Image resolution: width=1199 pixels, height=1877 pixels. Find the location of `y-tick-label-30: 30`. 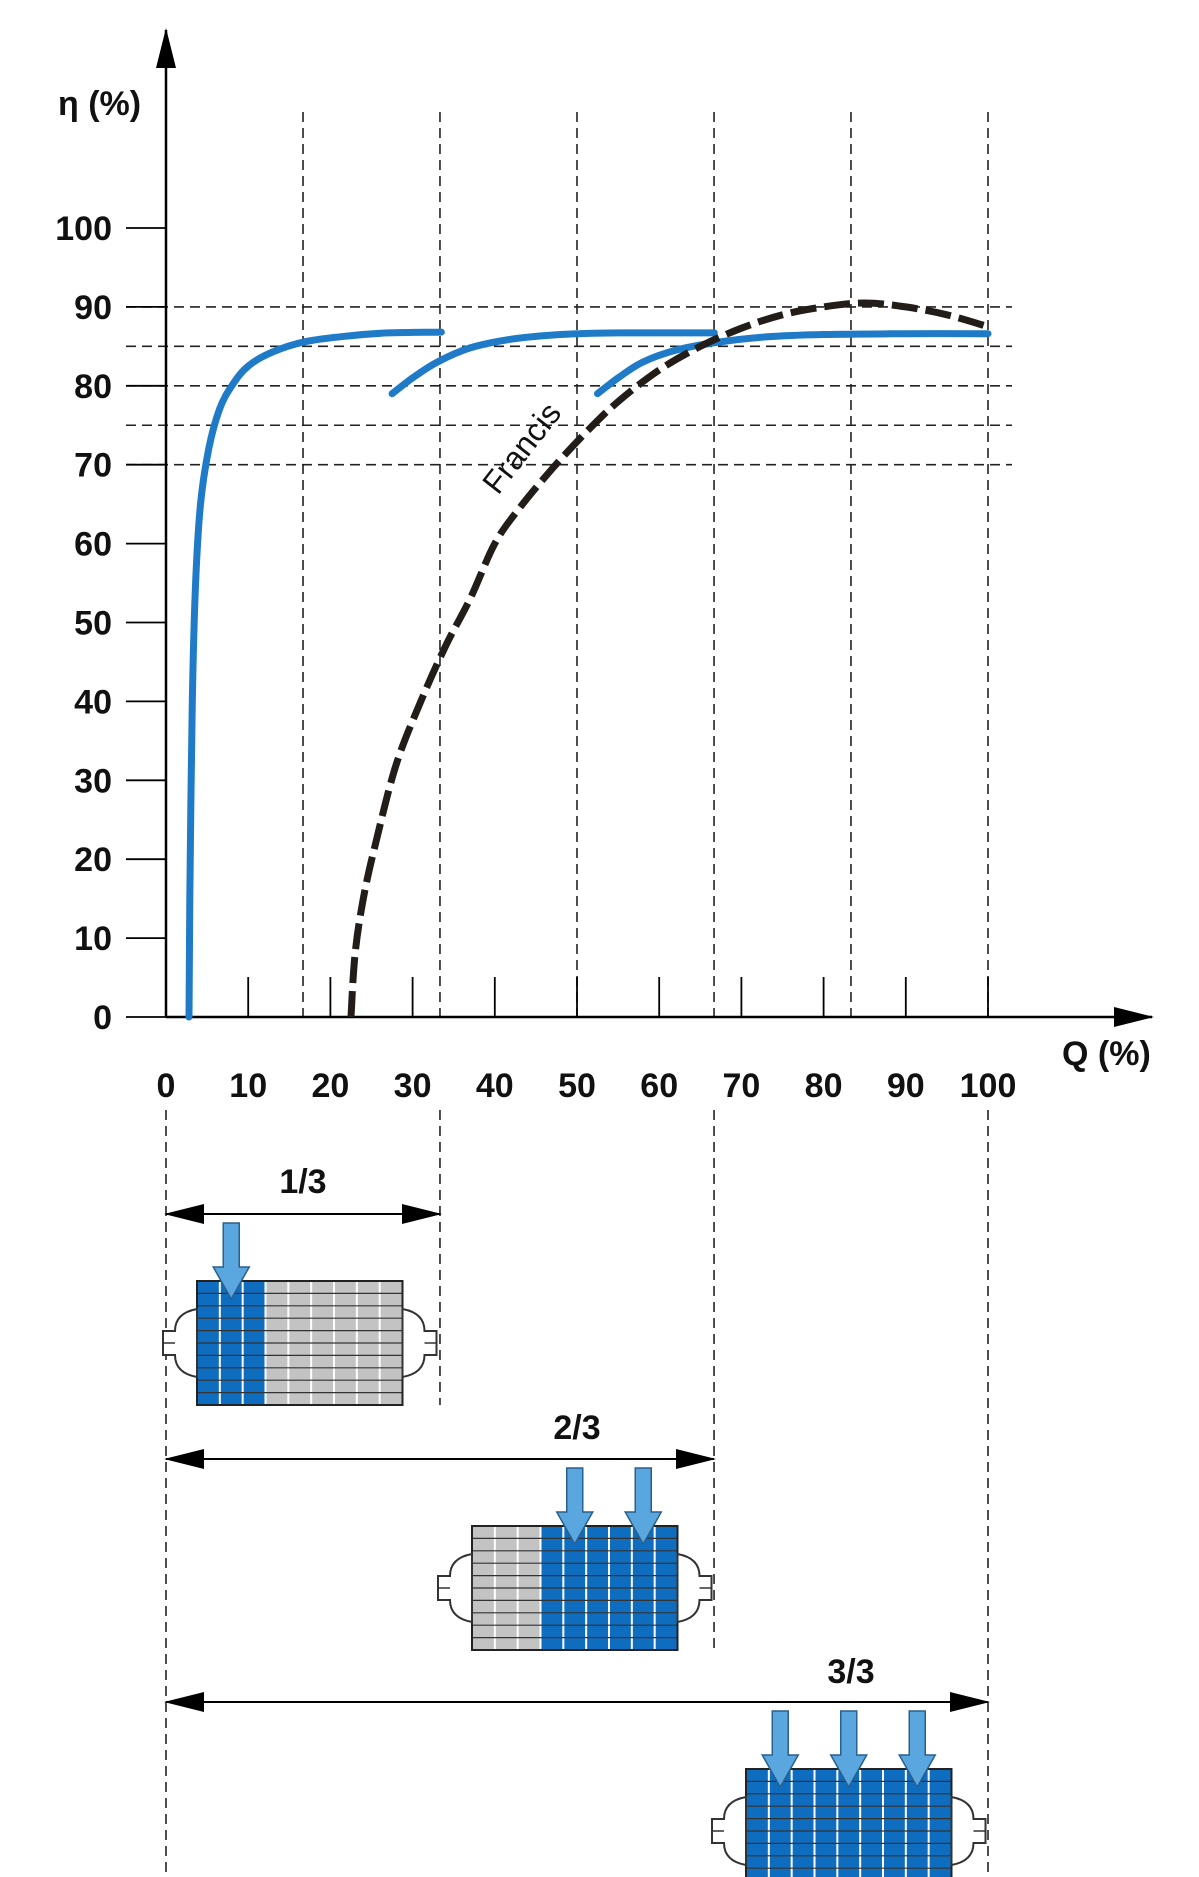

y-tick-label-30: 30 is located at coordinates (93, 781).